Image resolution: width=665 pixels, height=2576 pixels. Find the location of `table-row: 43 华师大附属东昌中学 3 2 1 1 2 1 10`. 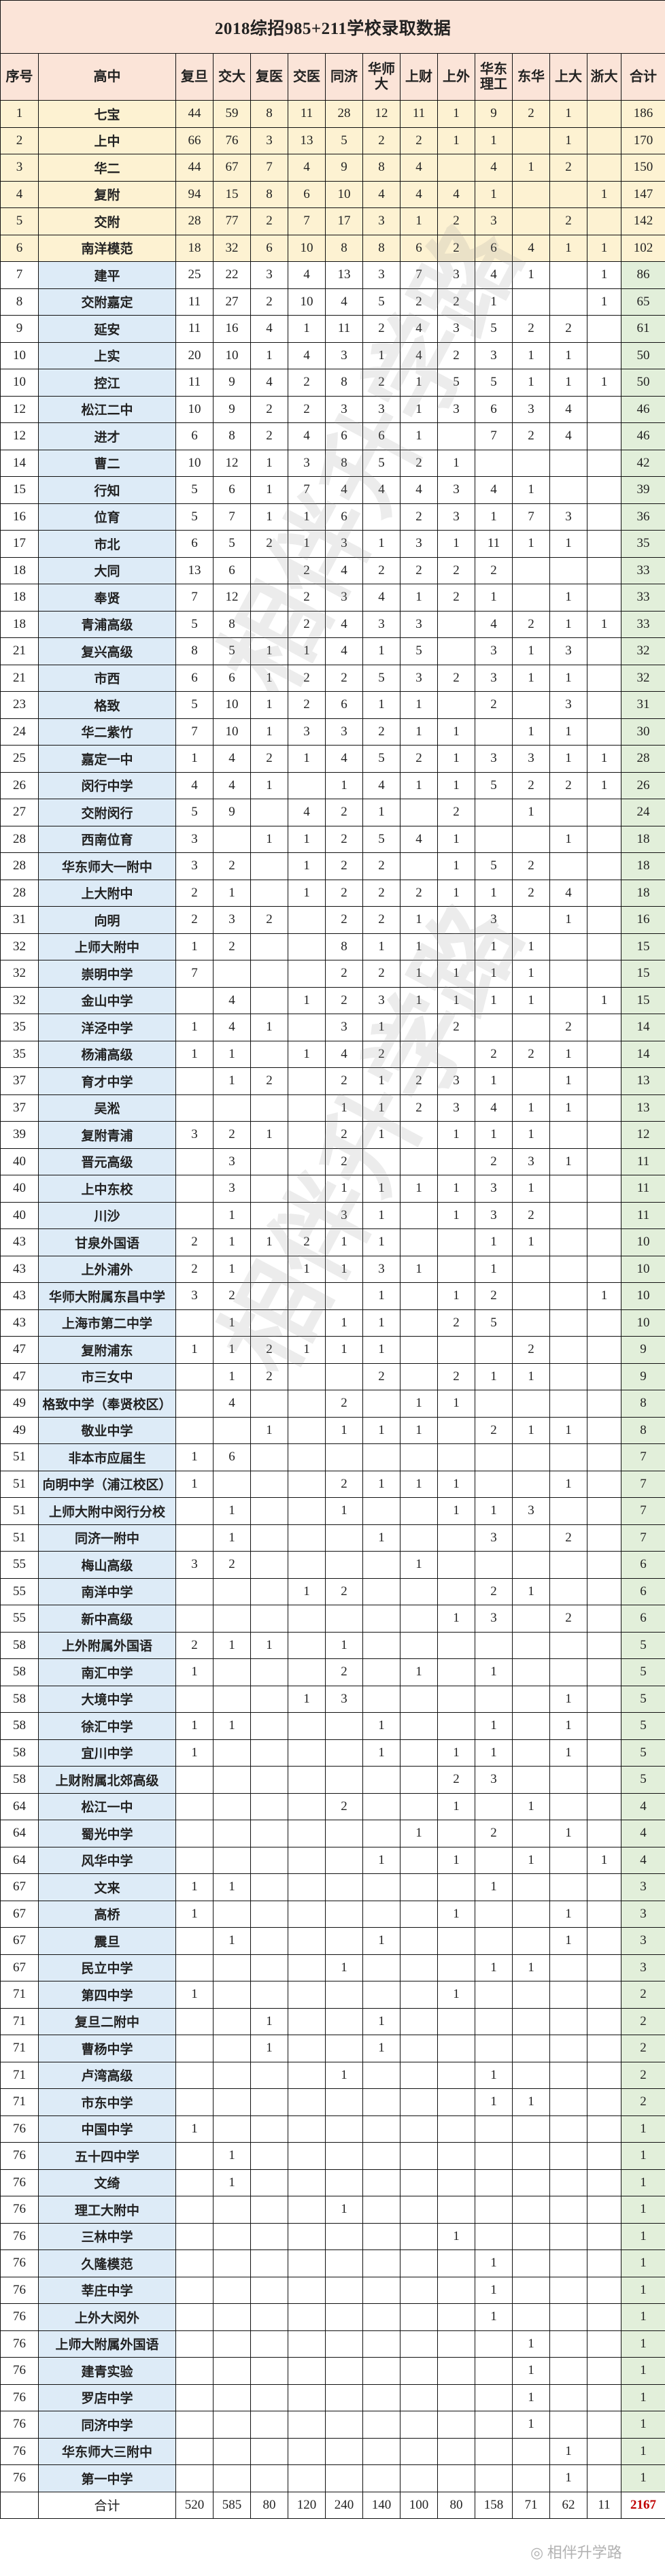

table-row: 43 华师大附属东昌中学 3 2 1 1 2 1 10 is located at coordinates (332, 1296).